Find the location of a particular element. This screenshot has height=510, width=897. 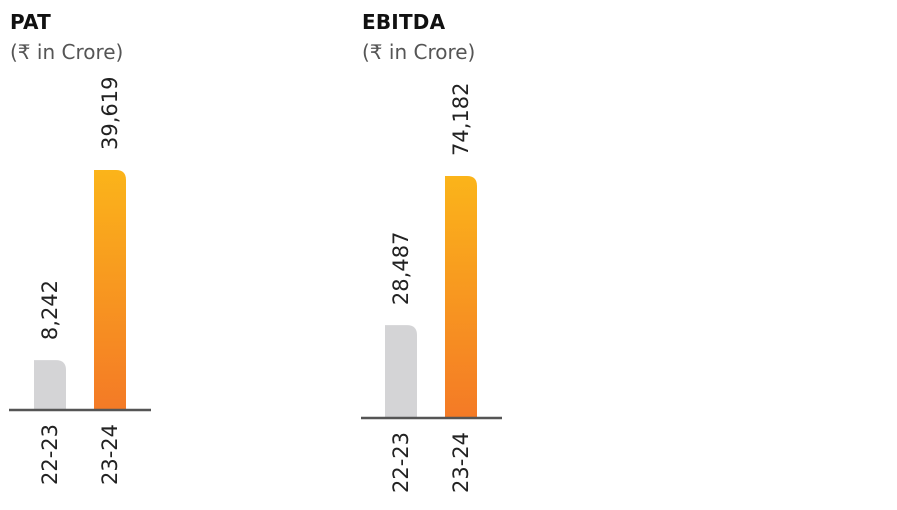

pat-chart-plot: 8,242 22-23 39,619 23-24 is located at coordinates (80, 281).